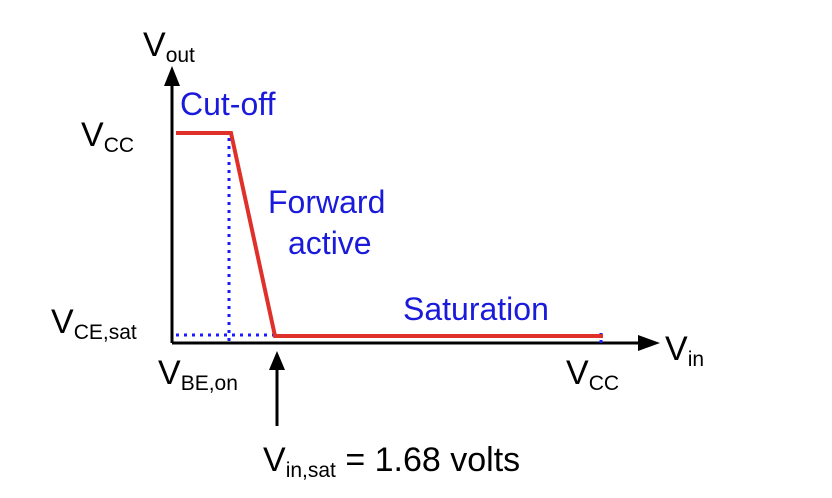  What do you see at coordinates (684, 350) in the screenshot?
I see `x-axis-label: Vin` at bounding box center [684, 350].